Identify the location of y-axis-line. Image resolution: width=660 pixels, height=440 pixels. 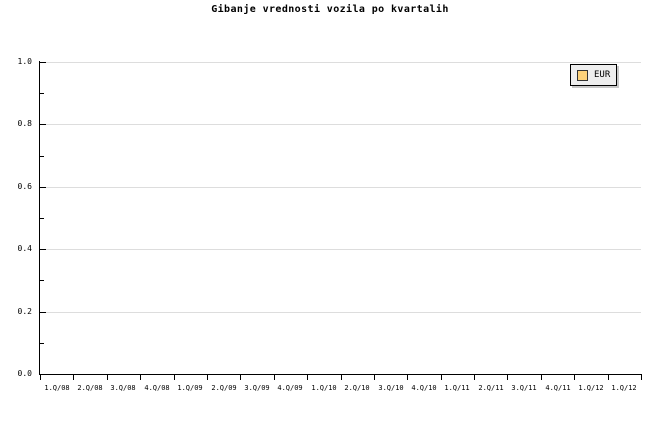
(39, 218).